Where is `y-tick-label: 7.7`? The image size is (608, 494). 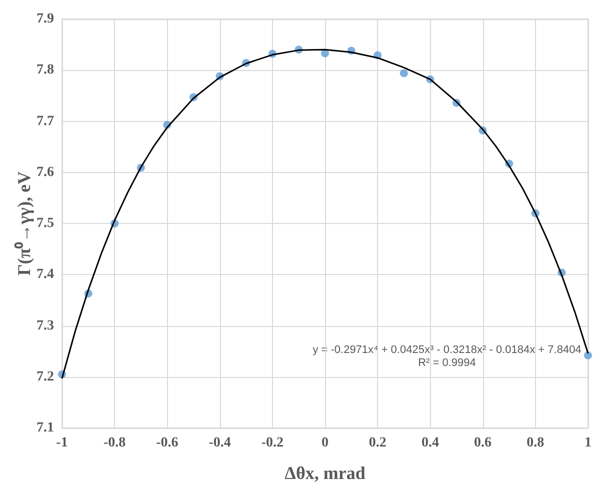 y-tick-label: 7.7 is located at coordinates (45, 121).